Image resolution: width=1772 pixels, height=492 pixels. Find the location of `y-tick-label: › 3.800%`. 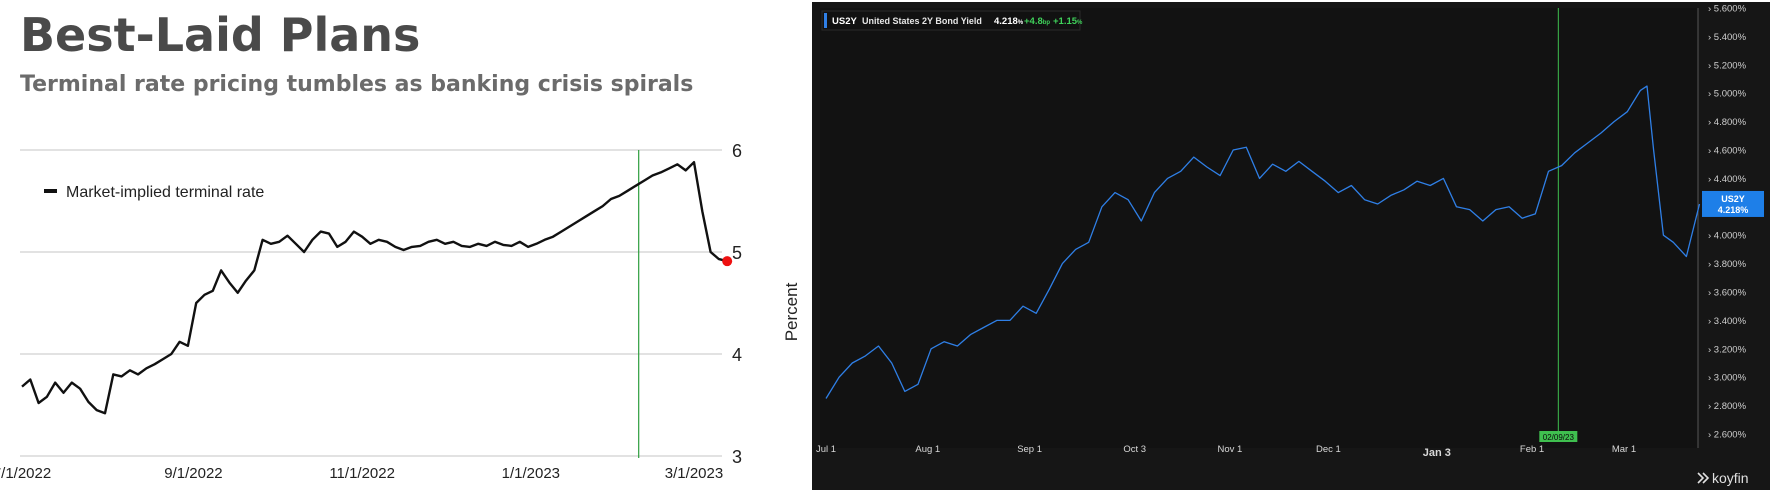

y-tick-label: › 3.800% is located at coordinates (1727, 264).